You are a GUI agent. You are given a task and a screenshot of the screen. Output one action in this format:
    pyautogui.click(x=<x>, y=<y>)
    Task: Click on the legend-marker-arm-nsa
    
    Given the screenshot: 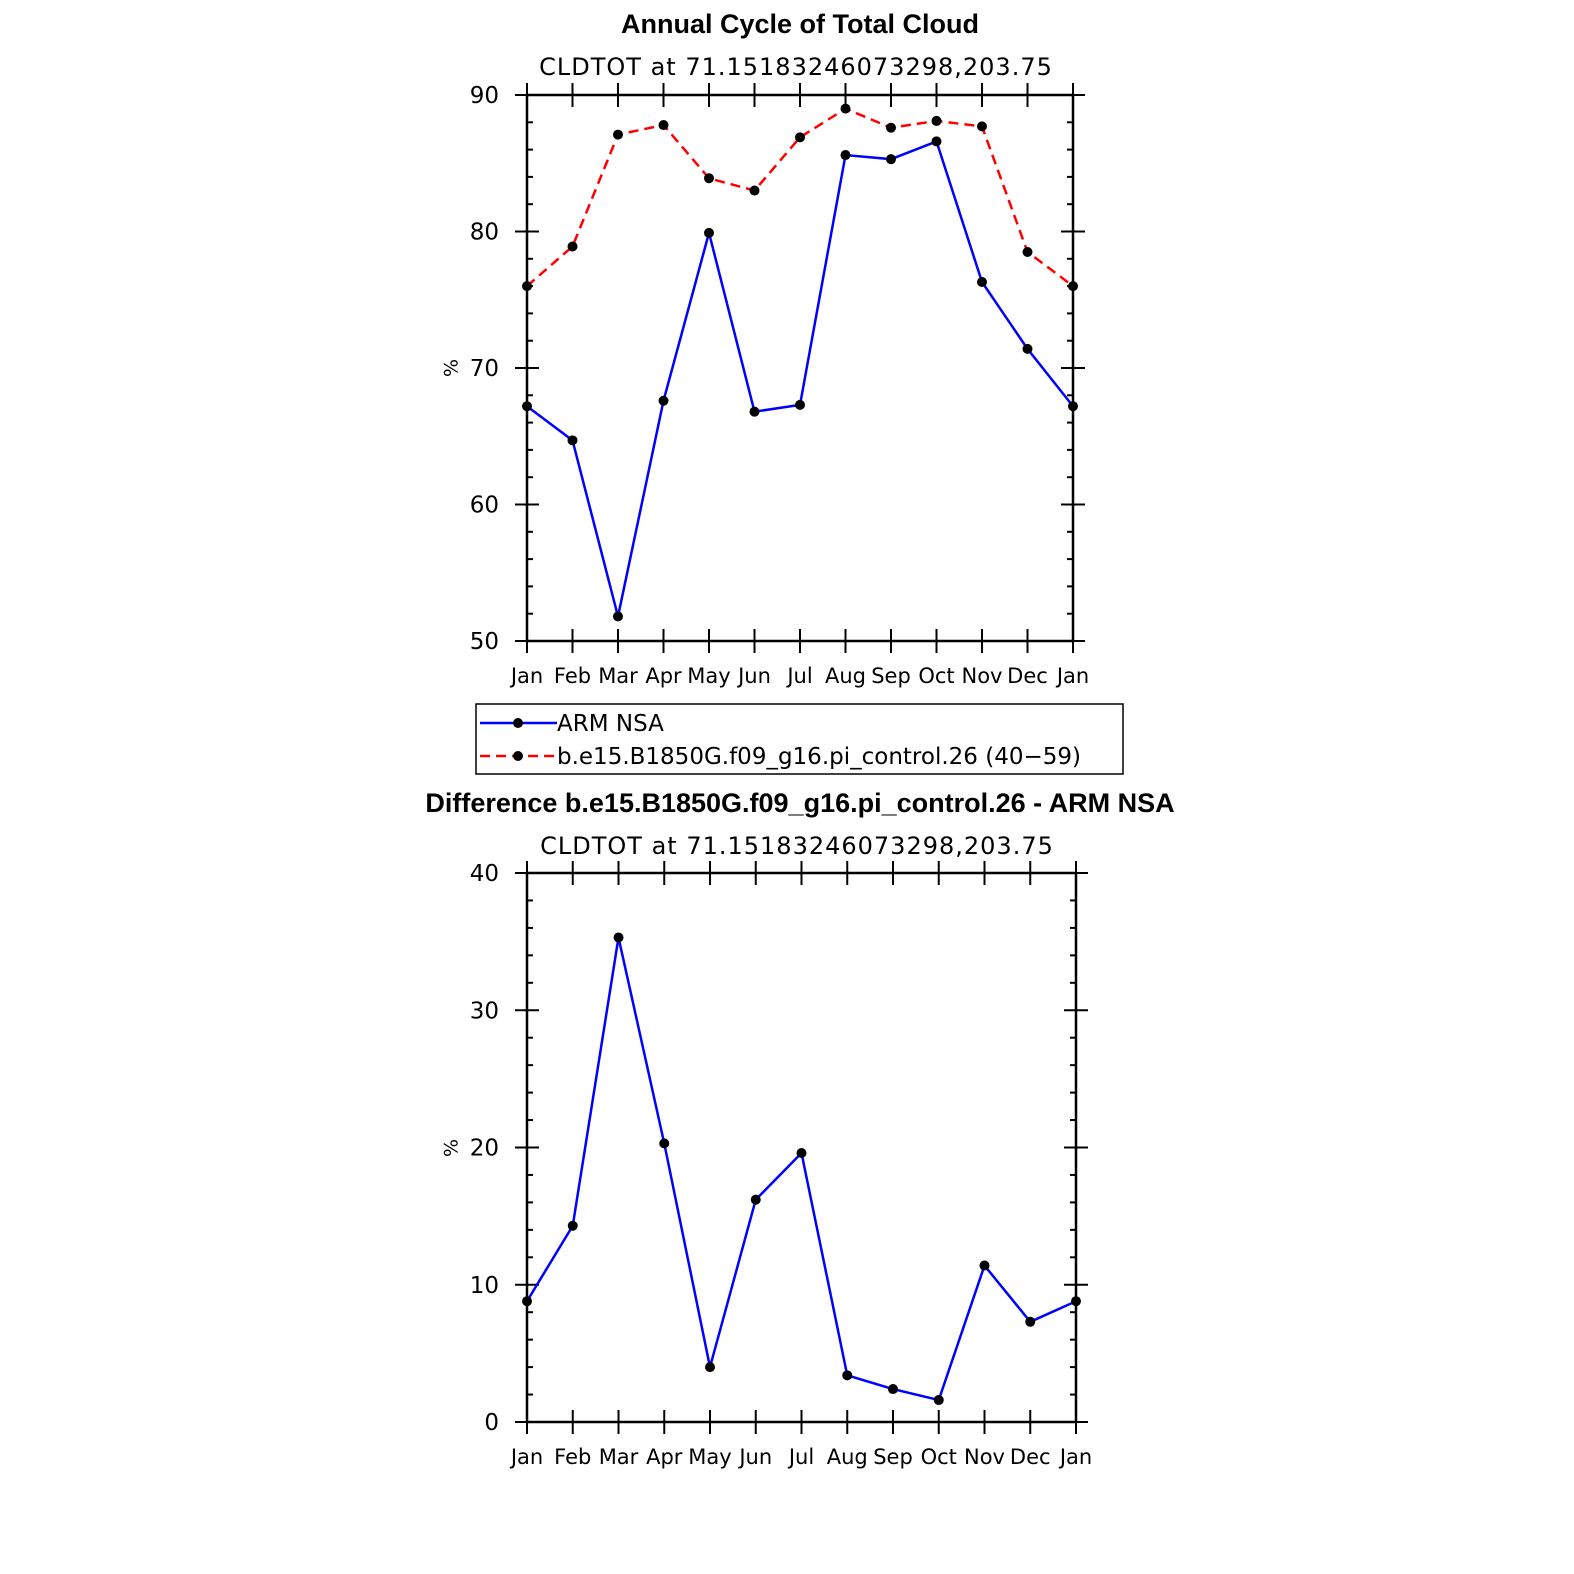 What is the action you would take?
    pyautogui.click(x=518, y=723)
    